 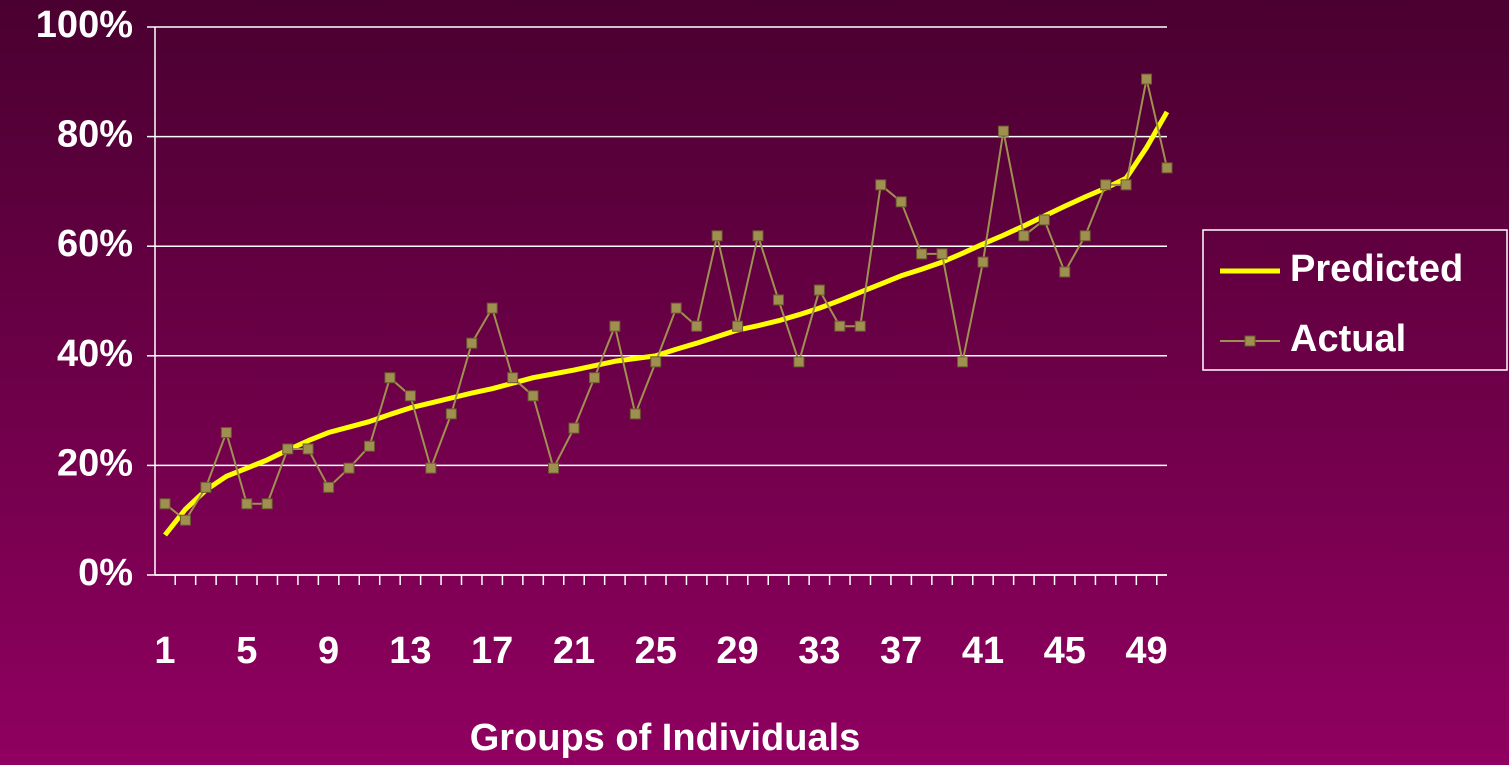 What do you see at coordinates (95, 354) in the screenshot?
I see `y-tick-label: 40%` at bounding box center [95, 354].